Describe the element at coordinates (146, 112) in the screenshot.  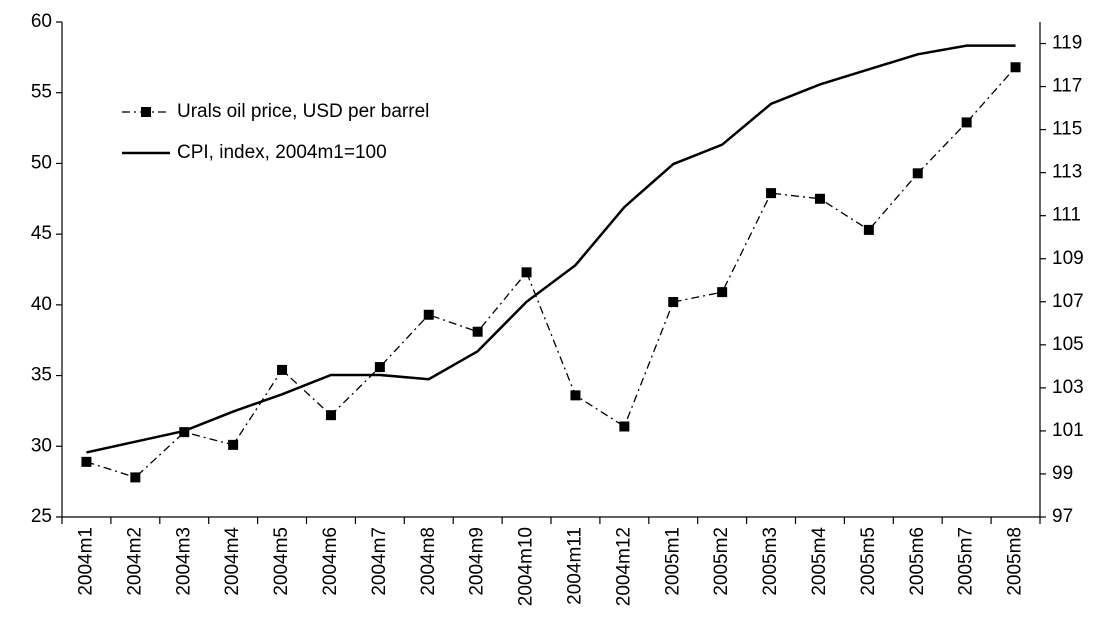
I see `legend-marker` at that location.